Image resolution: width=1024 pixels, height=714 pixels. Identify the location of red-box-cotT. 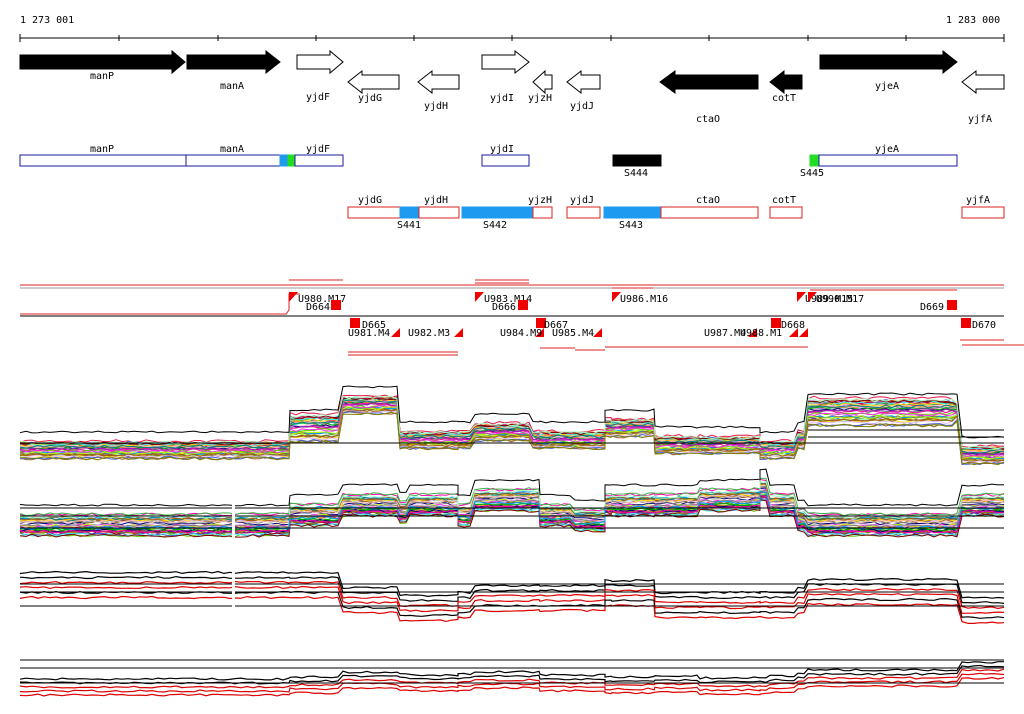
(786, 212).